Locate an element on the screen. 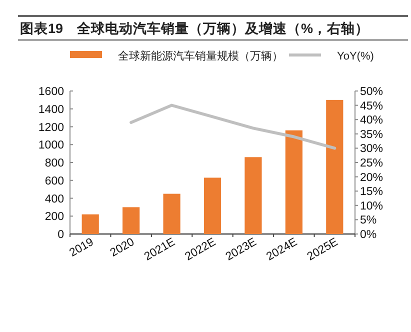 This screenshot has height=332, width=411. y-tick-label: 1200 is located at coordinates (51, 128).